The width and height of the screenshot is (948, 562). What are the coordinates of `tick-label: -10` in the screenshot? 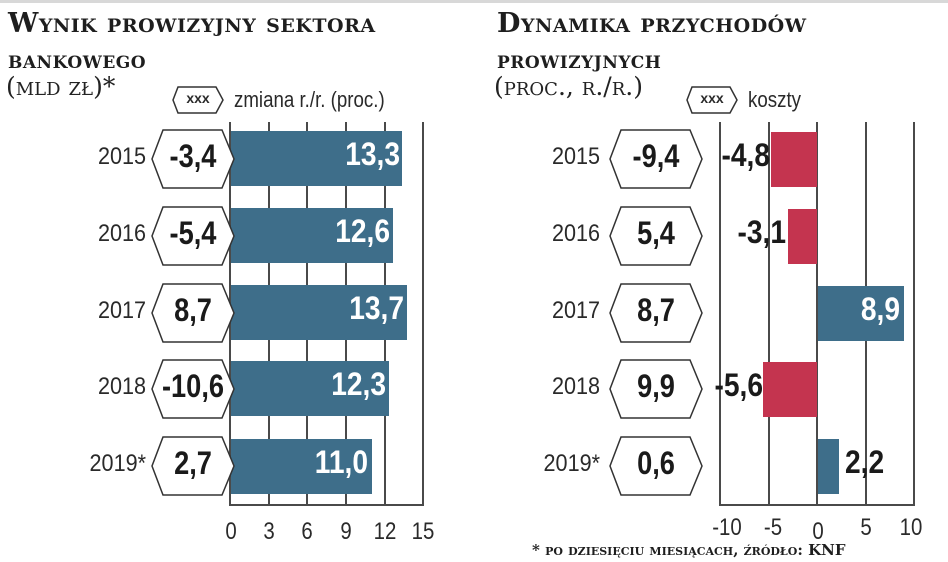 It's located at (727, 527).